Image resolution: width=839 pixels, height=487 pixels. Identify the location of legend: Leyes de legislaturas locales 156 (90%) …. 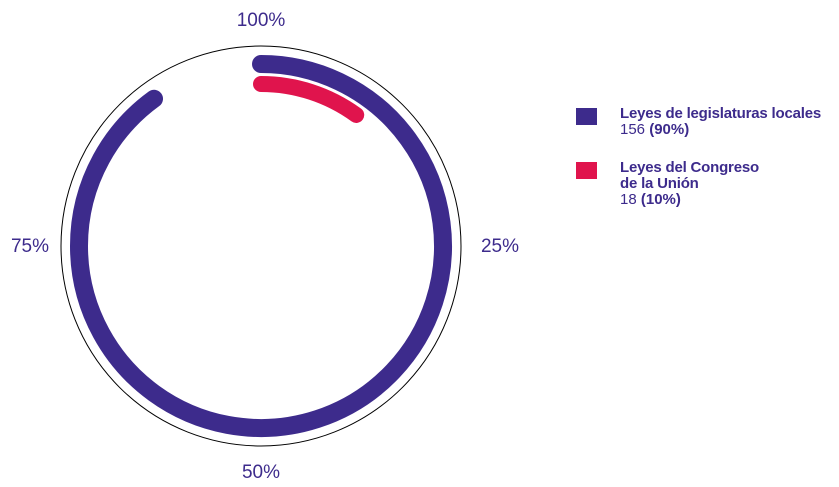
(707, 168).